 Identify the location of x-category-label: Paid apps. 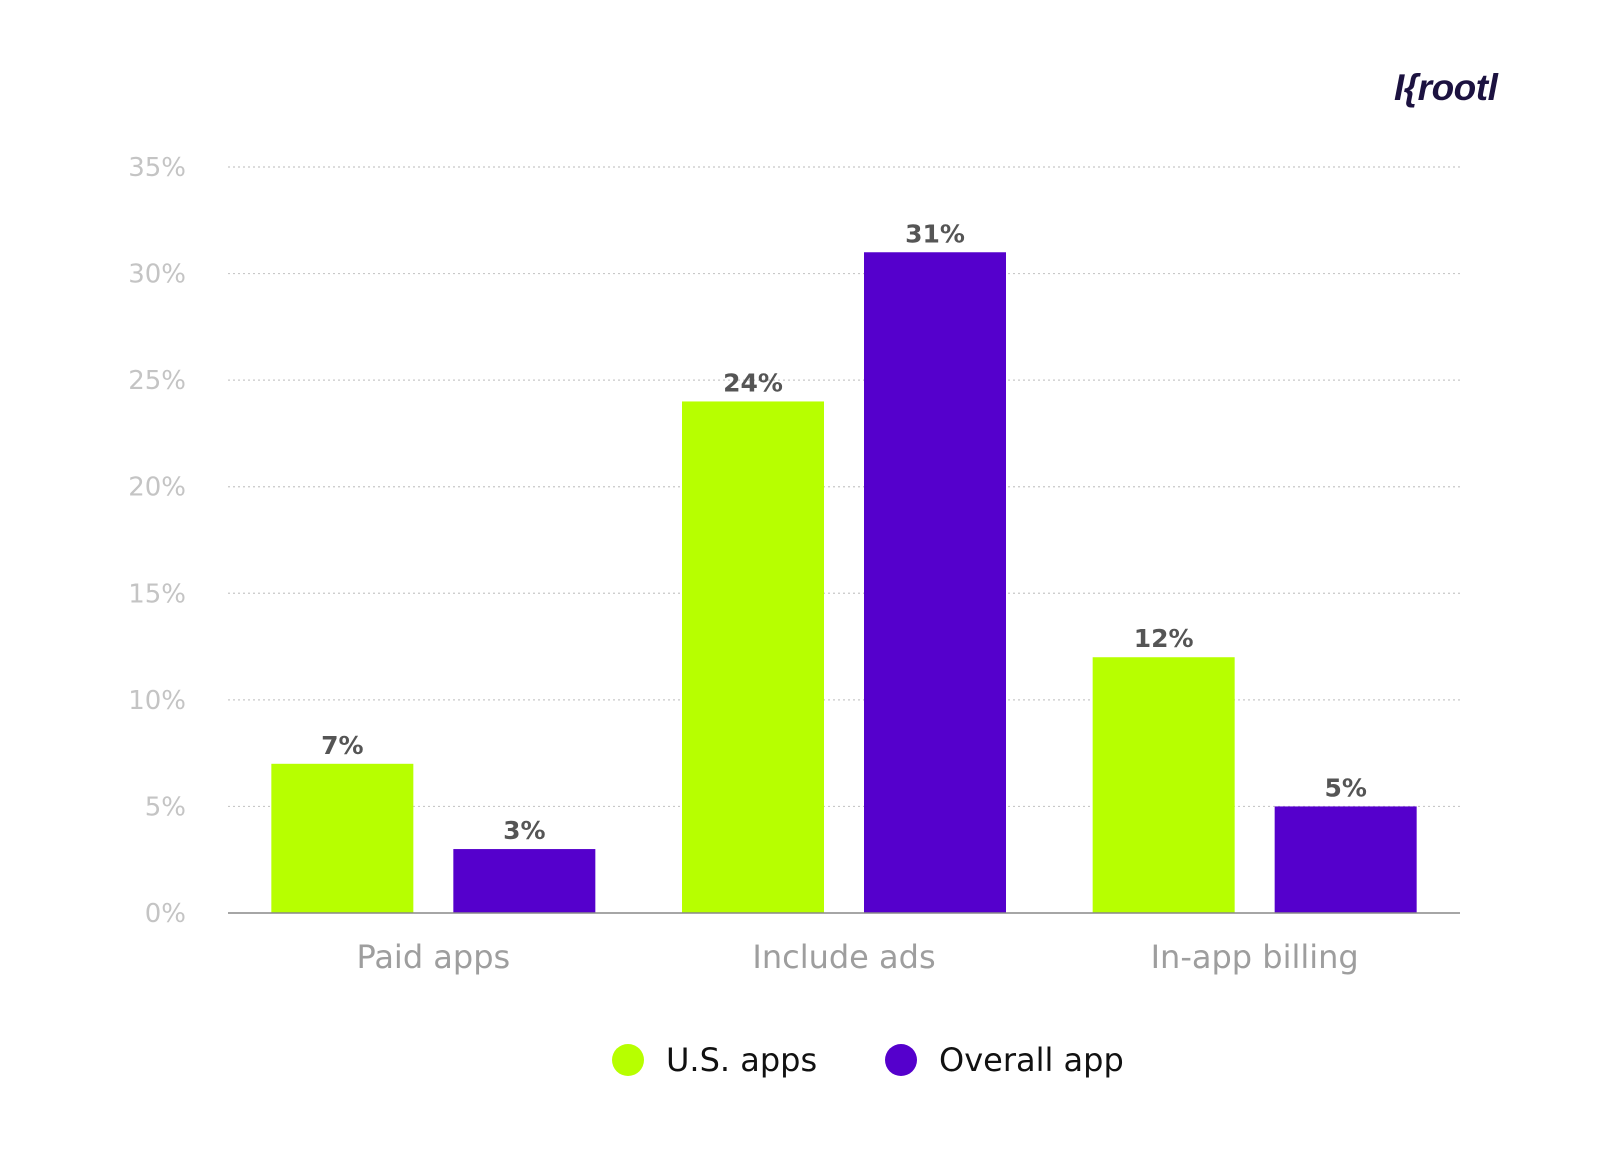
(433, 957).